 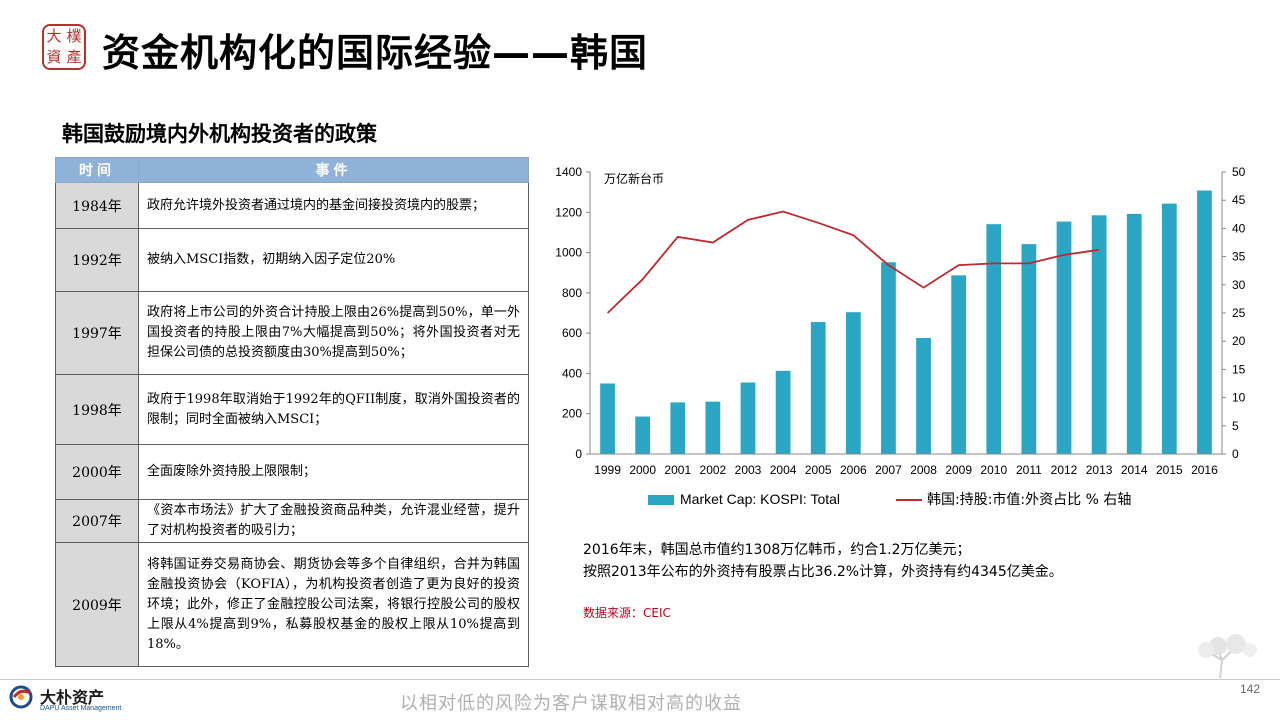 I want to click on bar-2011, so click(x=1029, y=349).